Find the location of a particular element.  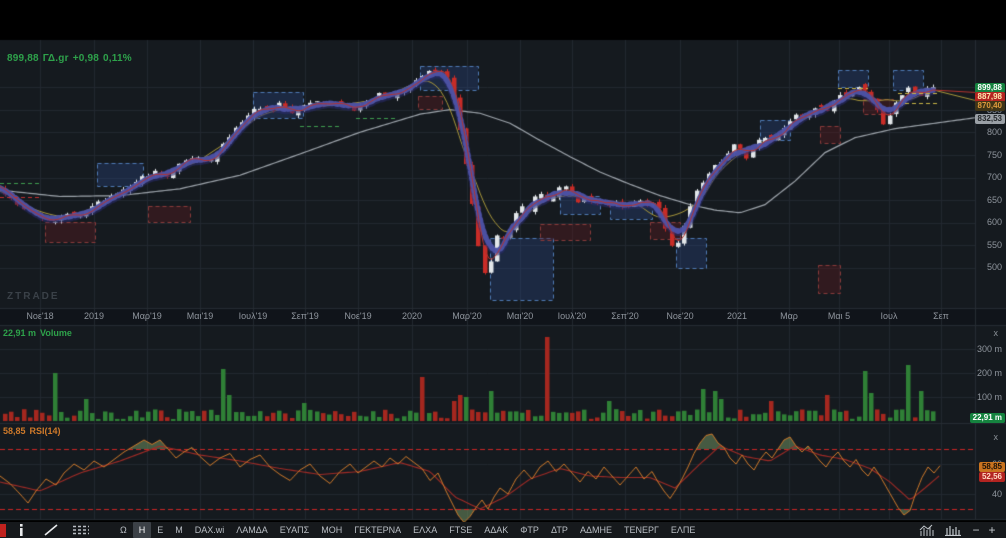

rsi-close-icon: x is located at coordinates (996, 437).